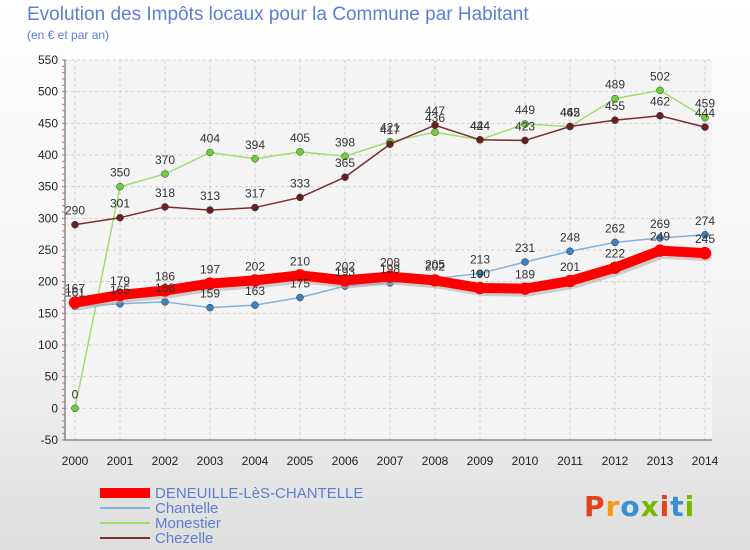 Image resolution: width=750 pixels, height=550 pixels. Describe the element at coordinates (615, 228) in the screenshot. I see `data-label-chantelle: 262` at that location.